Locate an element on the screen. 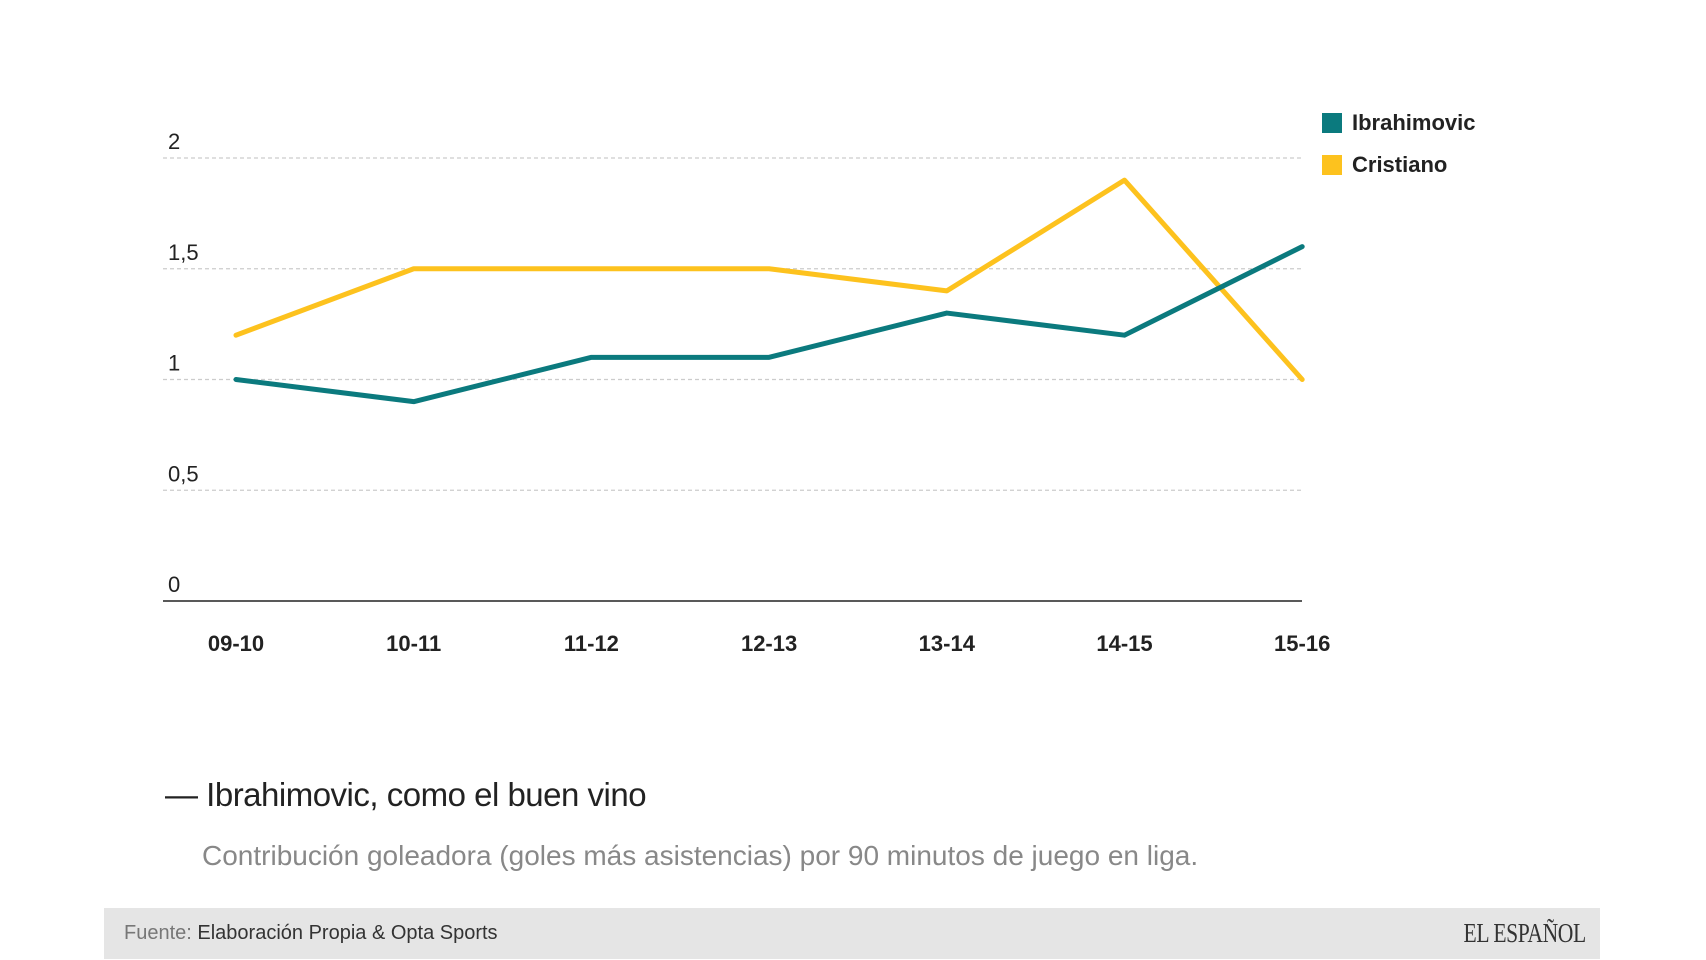 The image size is (1706, 960). source: Fuente: Elaboración Propia & Opta Sports is located at coordinates (311, 933).